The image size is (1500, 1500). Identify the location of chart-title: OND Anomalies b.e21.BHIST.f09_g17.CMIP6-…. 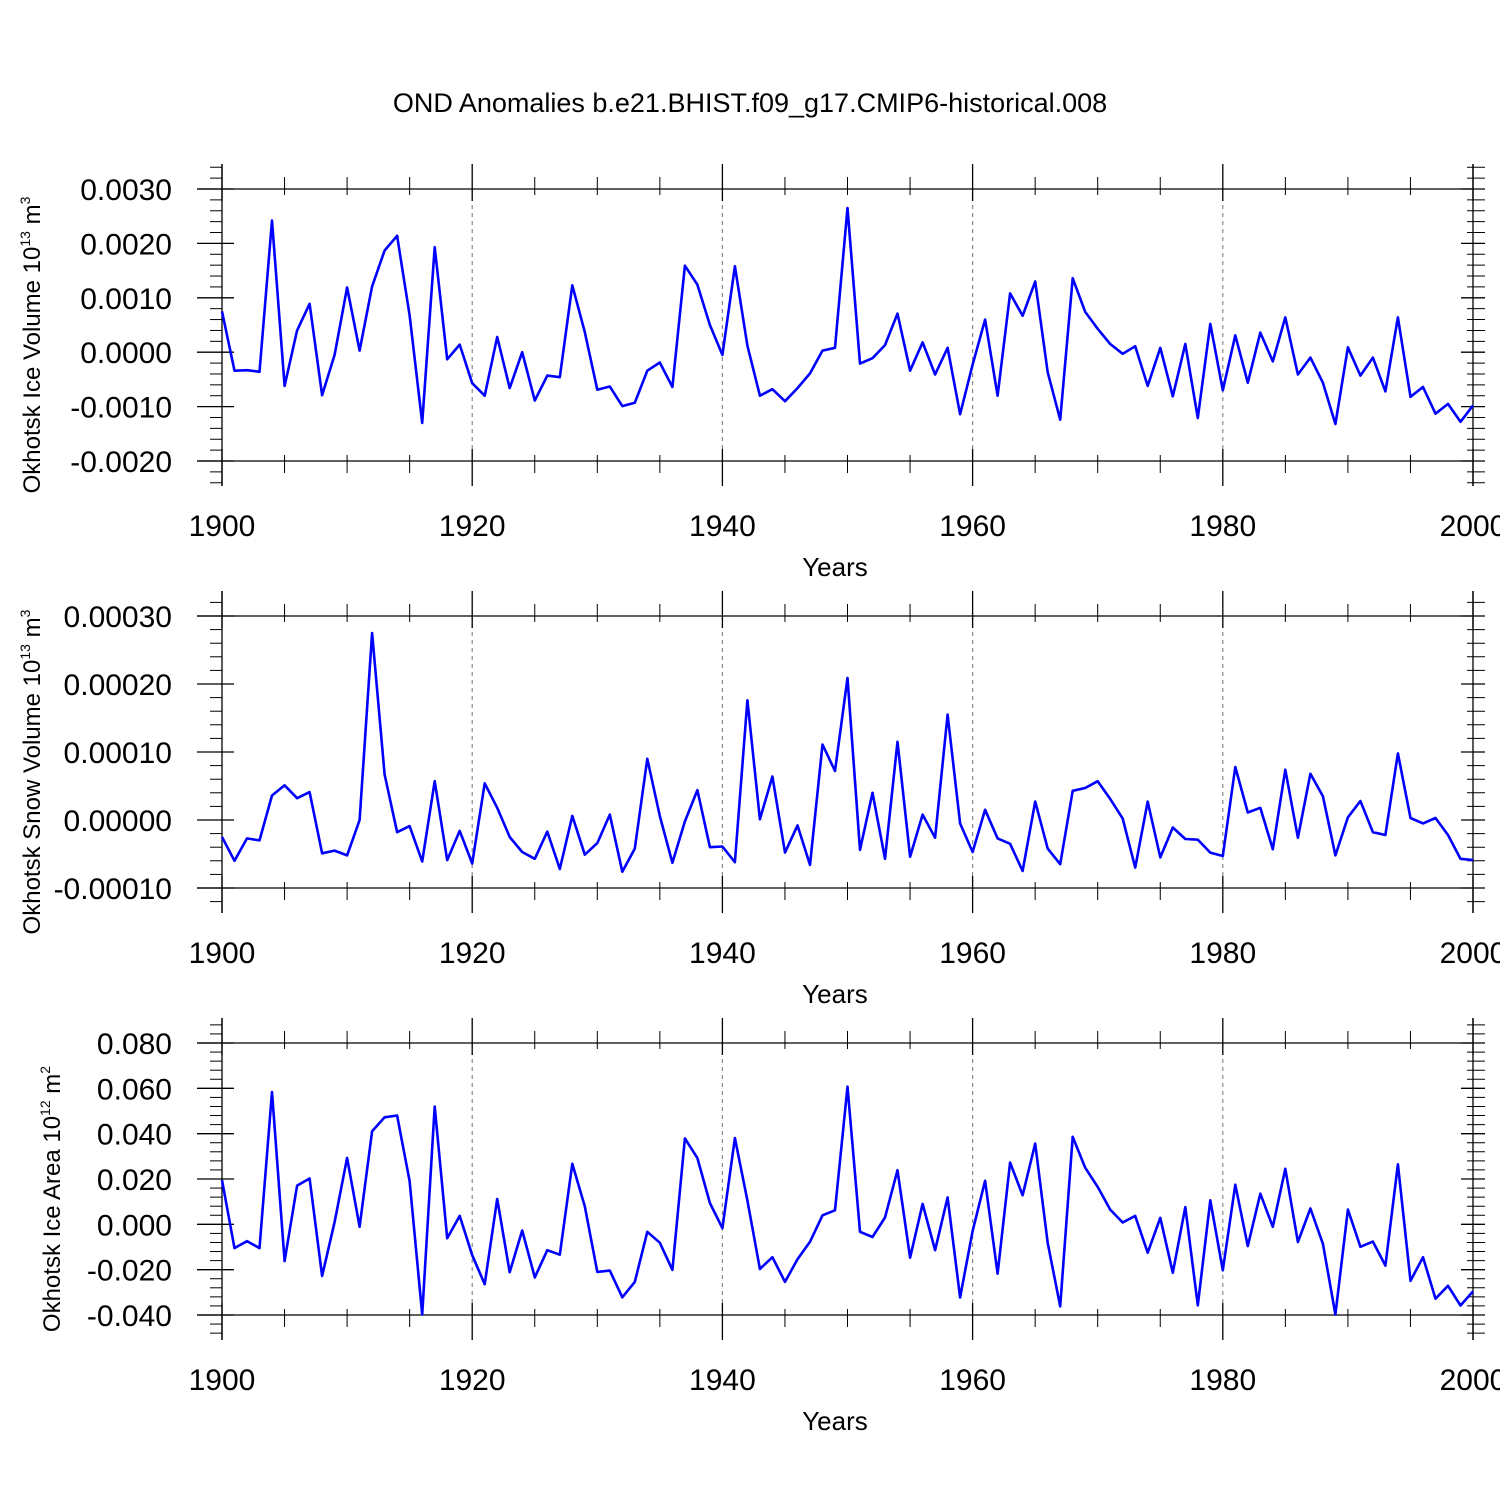
(750, 103).